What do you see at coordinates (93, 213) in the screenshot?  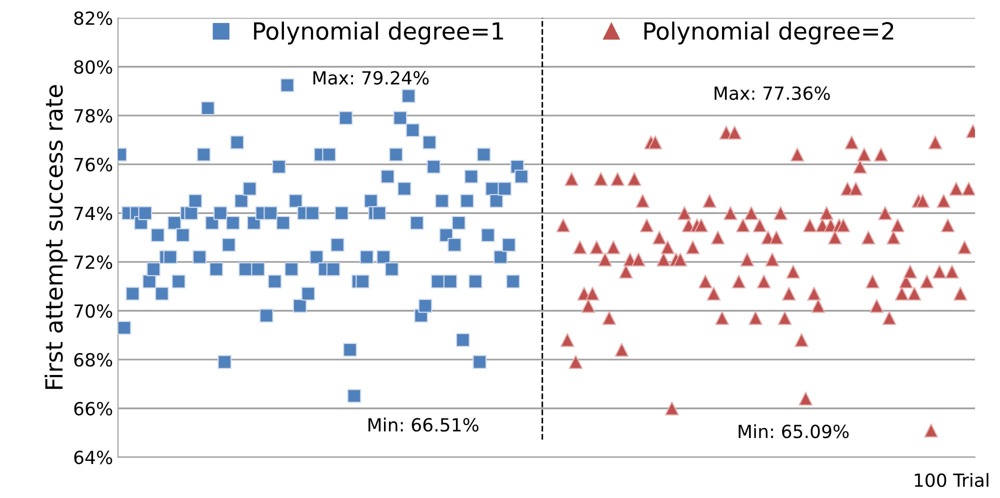 I see `y-tick-label: 74%` at bounding box center [93, 213].